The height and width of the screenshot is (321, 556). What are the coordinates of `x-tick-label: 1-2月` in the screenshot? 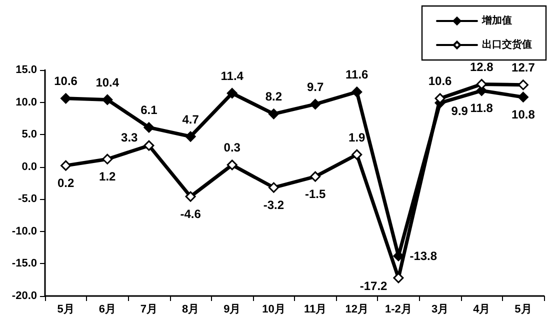 It's located at (398, 310).